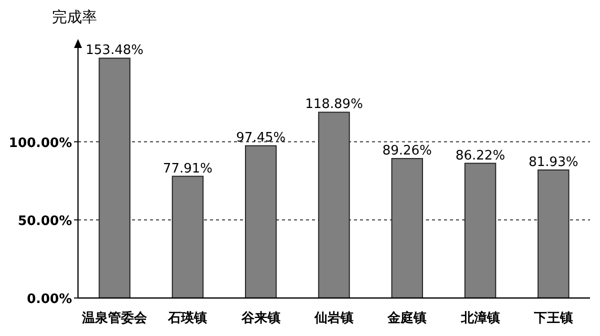 This screenshot has width=600, height=336. I want to click on data-label: 118.89%, so click(334, 104).